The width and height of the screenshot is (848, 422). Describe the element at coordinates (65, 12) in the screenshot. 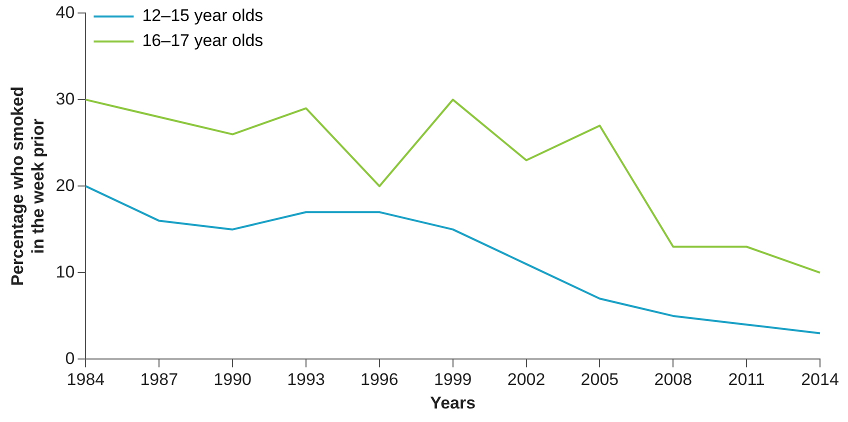

I see `y-tick-label: 40` at that location.